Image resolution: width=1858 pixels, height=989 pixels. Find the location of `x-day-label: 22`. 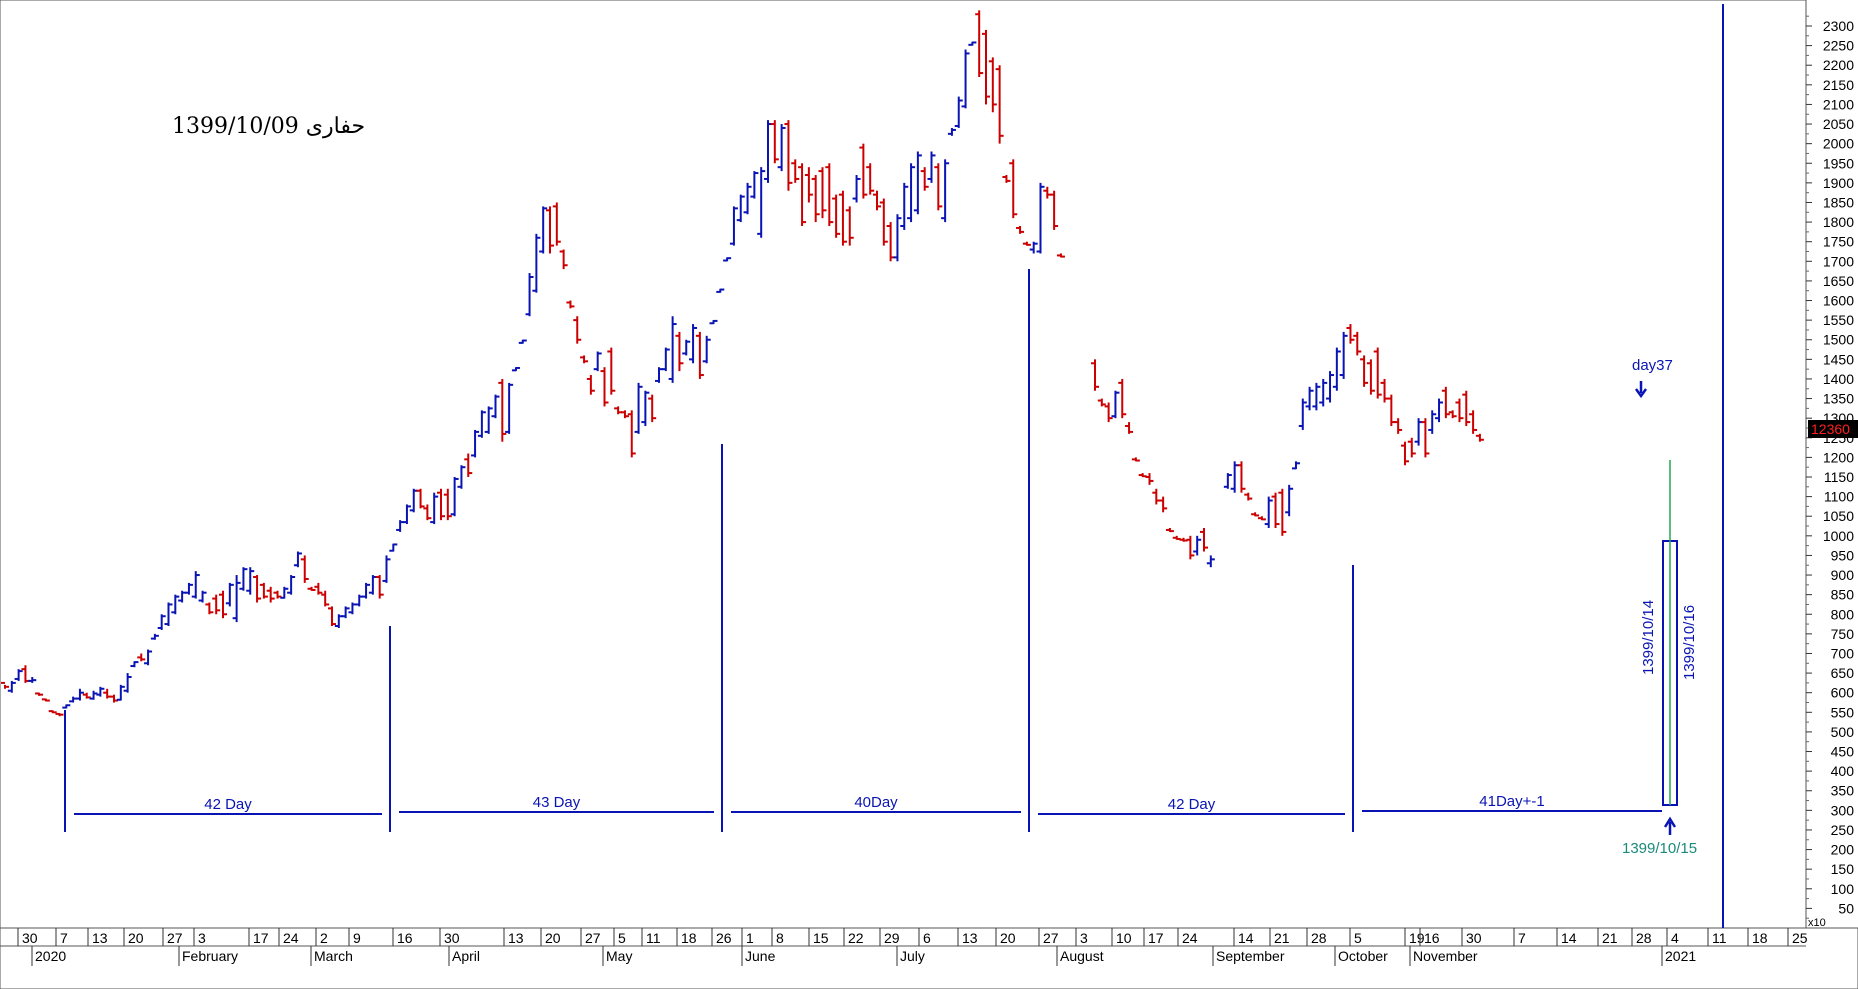

x-day-label: 22 is located at coordinates (856, 938).